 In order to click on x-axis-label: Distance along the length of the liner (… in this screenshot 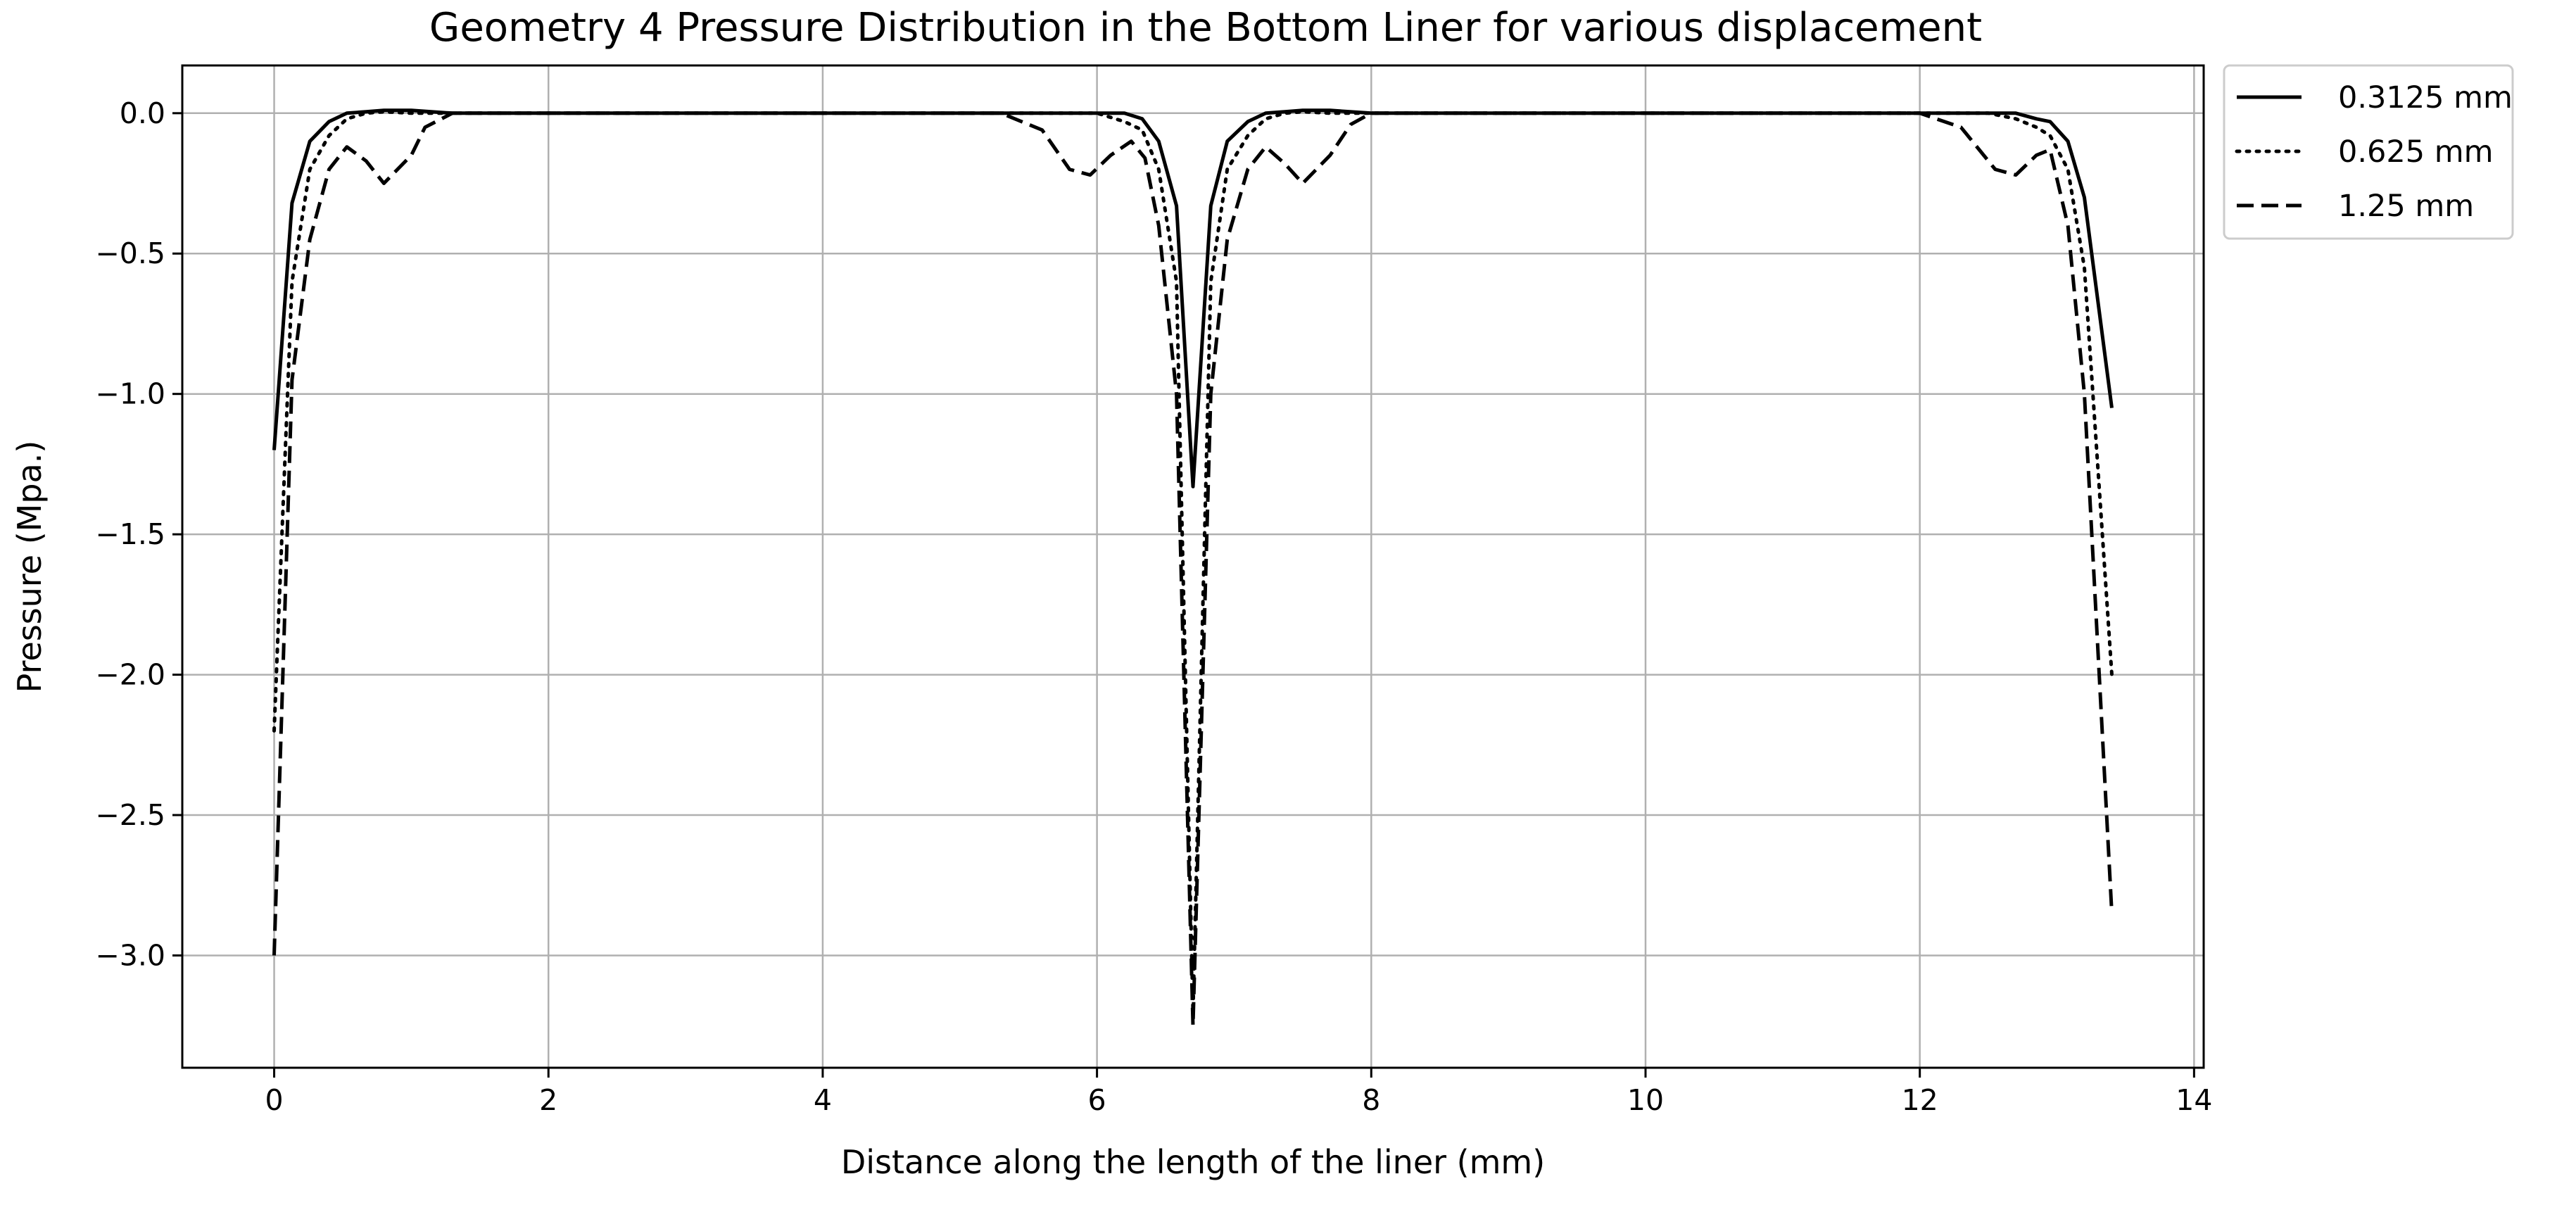, I will do `click(1193, 1162)`.